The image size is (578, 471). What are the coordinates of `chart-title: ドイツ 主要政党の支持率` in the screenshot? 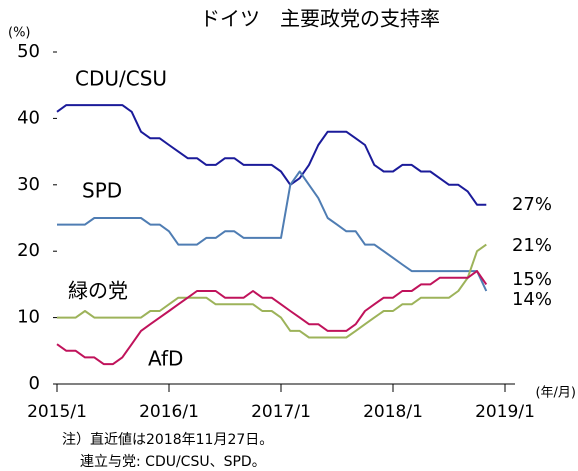 It's located at (320, 19).